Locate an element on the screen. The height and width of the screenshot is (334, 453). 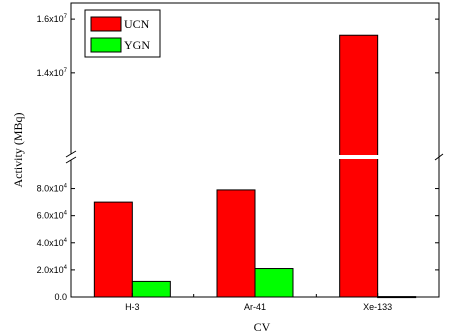
y-tick-label: 0.0 is located at coordinates (60, 297).